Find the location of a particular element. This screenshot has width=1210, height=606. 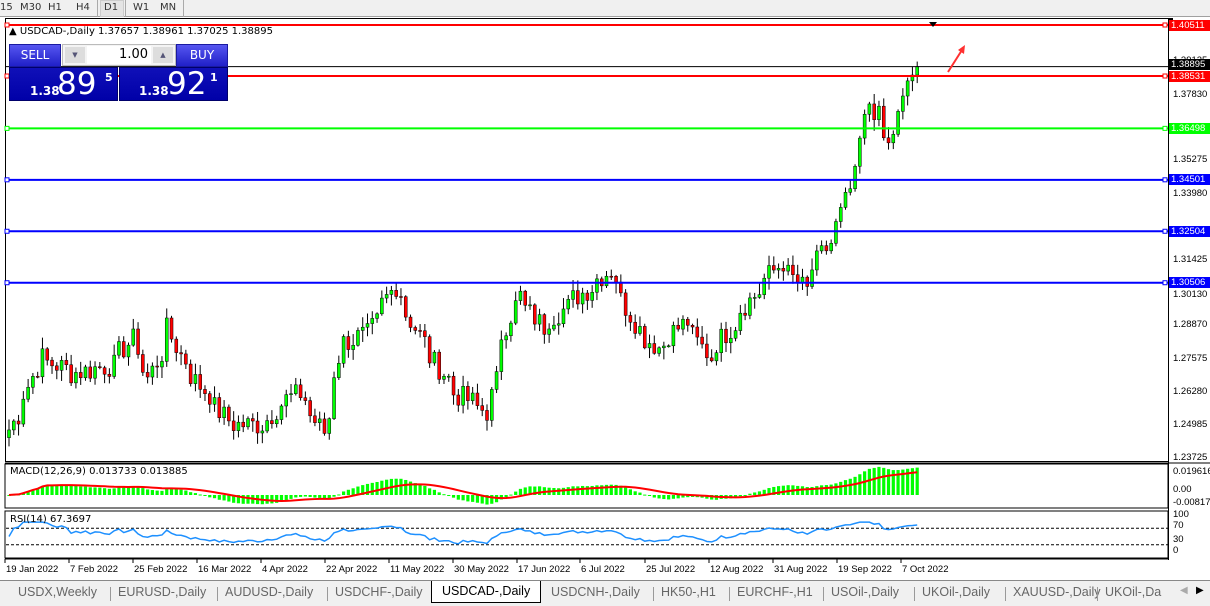

timeframe-D1: D1 is located at coordinates (111, 7).